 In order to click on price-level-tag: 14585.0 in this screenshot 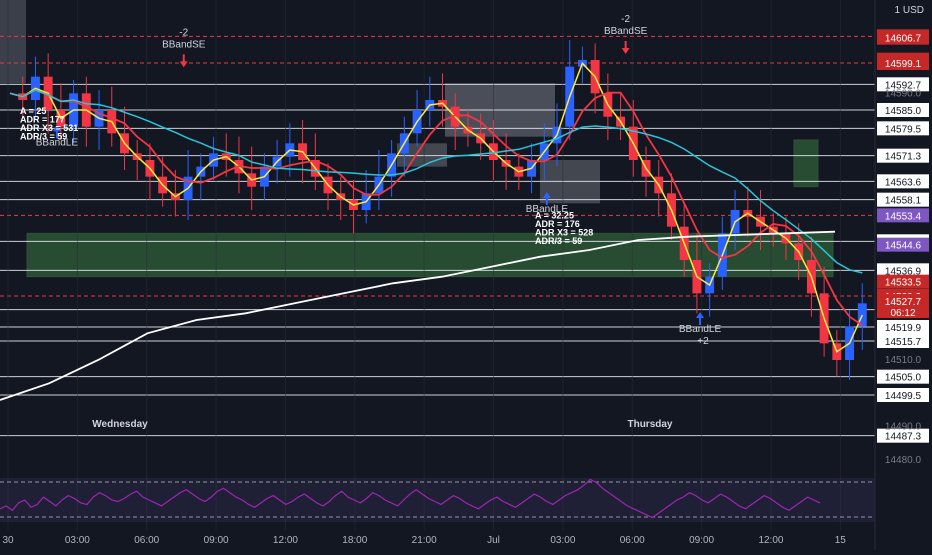, I will do `click(903, 111)`.